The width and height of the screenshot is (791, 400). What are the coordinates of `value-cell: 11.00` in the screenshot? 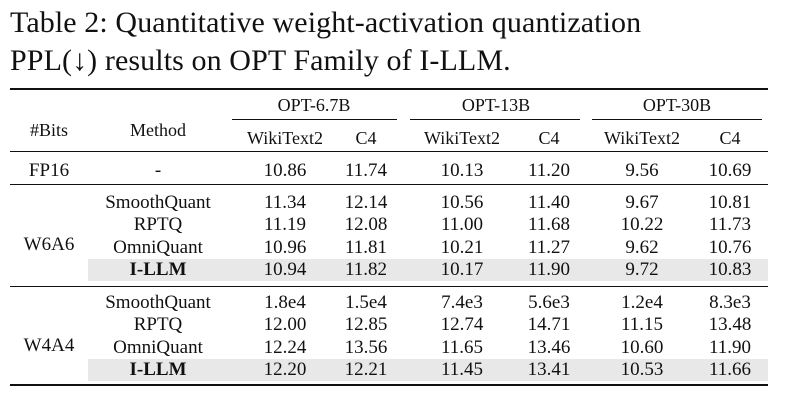 It's located at (462, 224).